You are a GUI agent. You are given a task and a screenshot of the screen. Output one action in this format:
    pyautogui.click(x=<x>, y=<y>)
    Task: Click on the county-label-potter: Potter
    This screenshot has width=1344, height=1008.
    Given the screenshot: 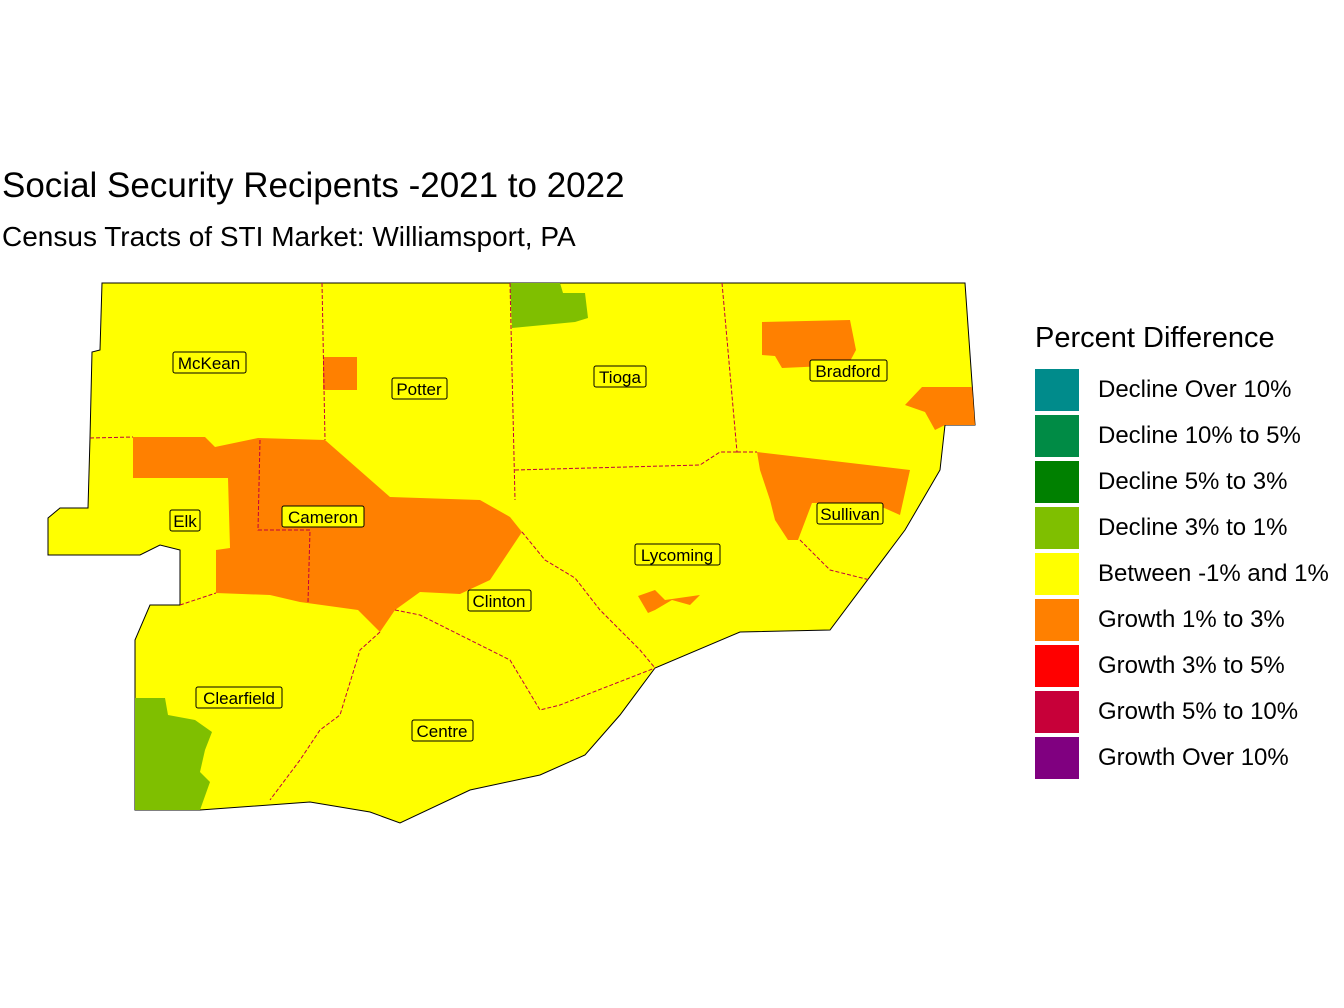 What is the action you would take?
    pyautogui.click(x=419, y=388)
    